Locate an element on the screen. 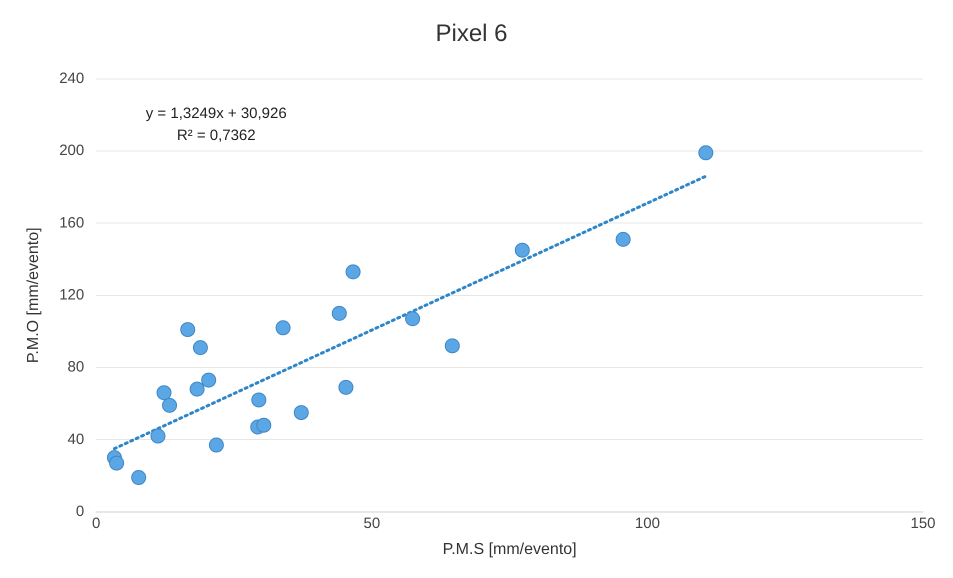  y-tick-label: 0 is located at coordinates (80, 511).